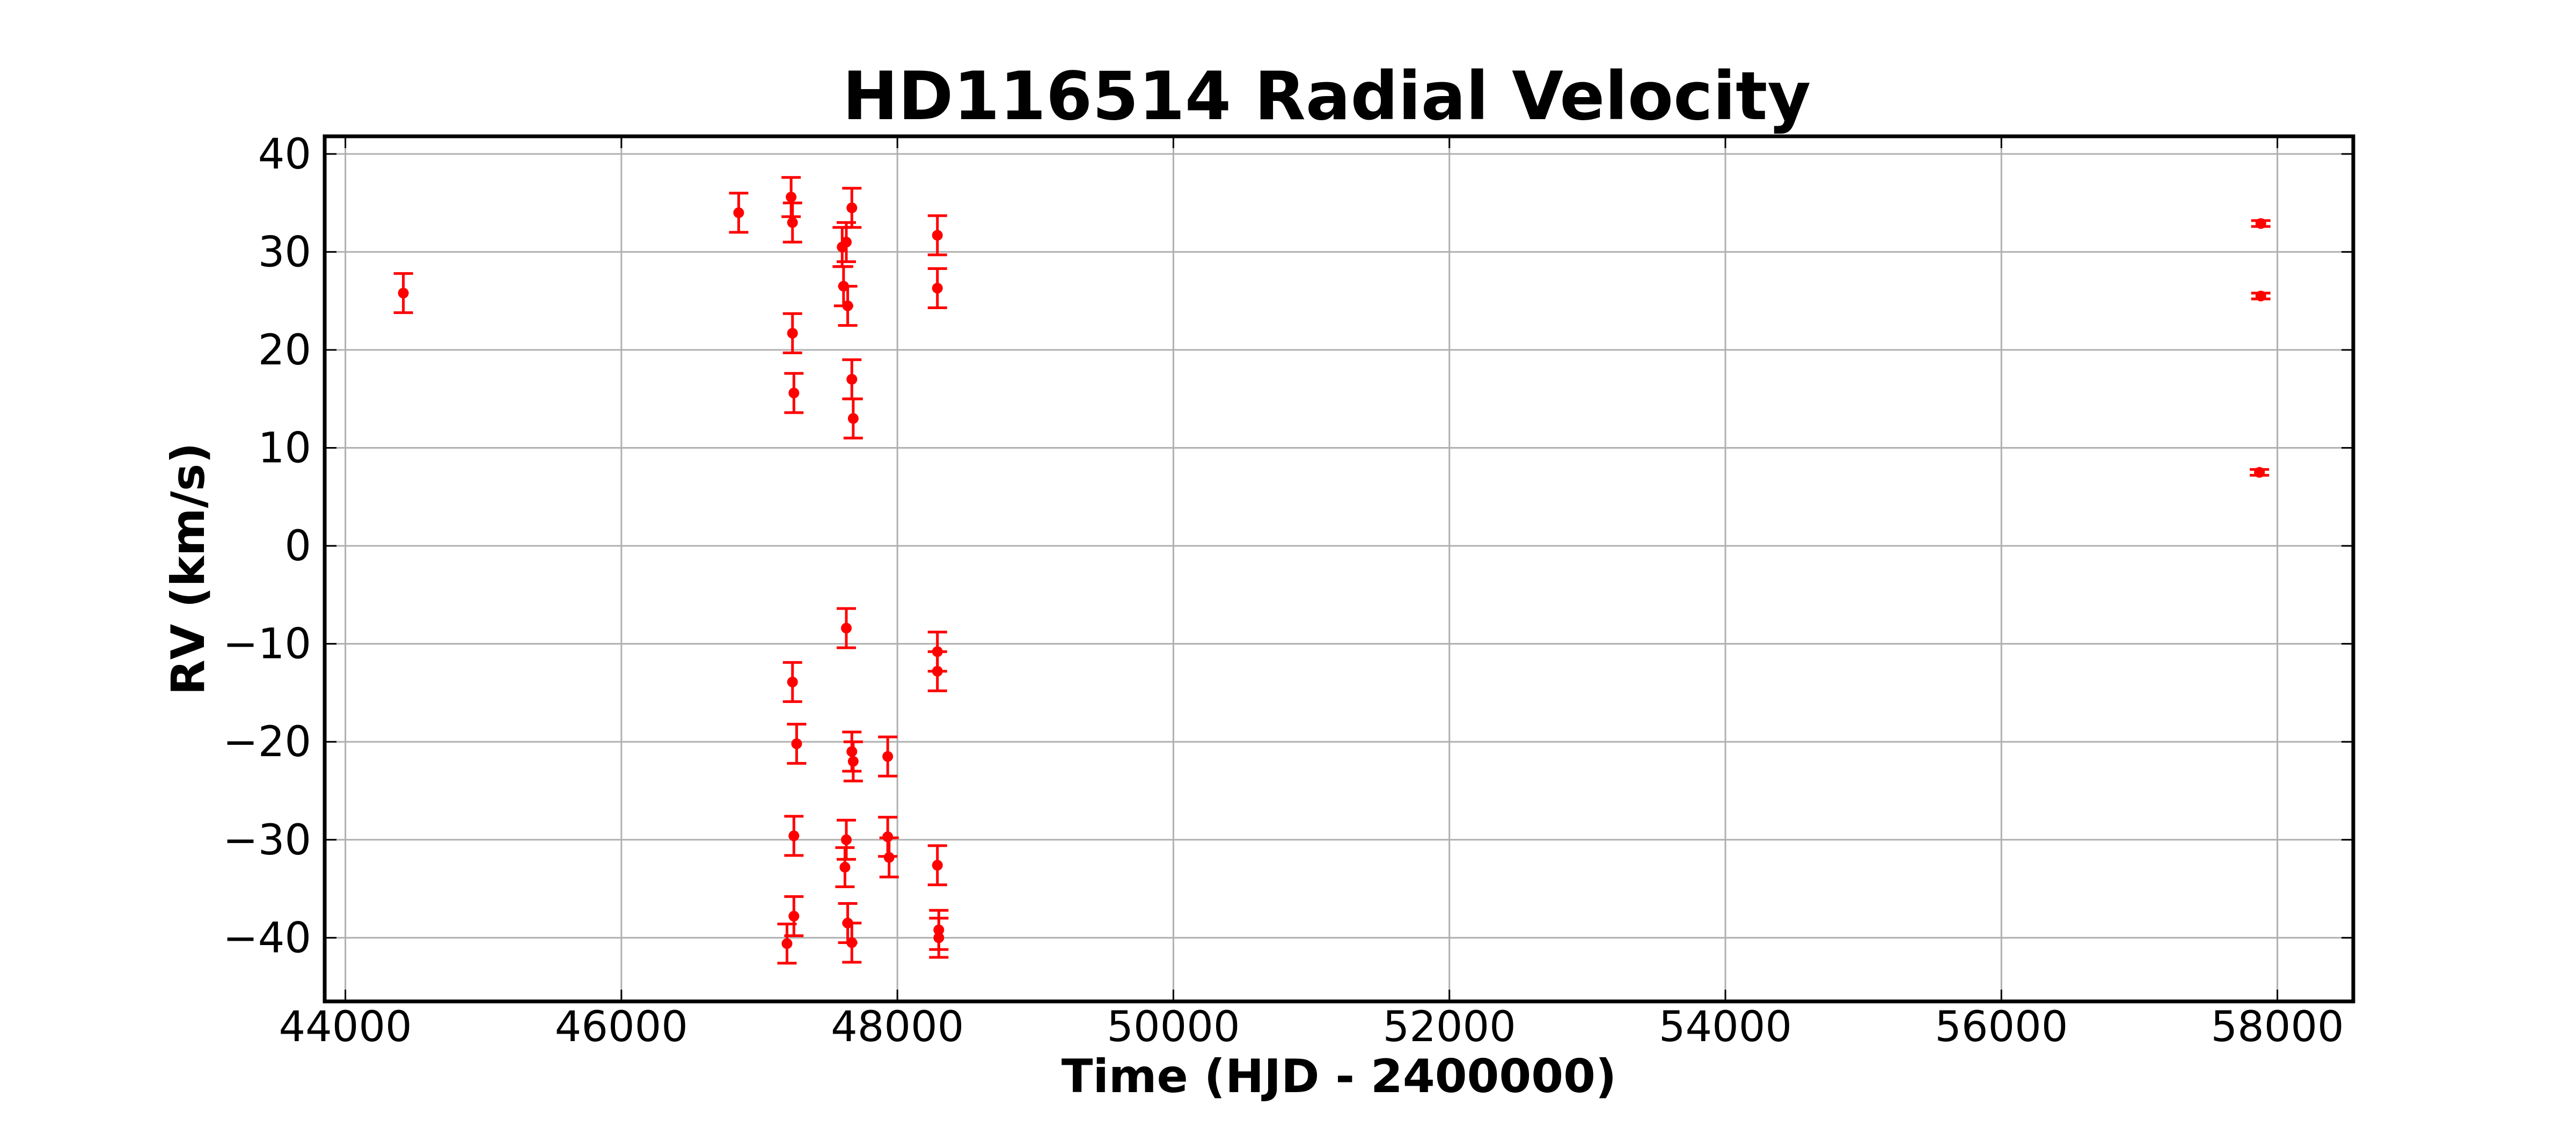 This screenshot has width=2576, height=1127. What do you see at coordinates (188, 569) in the screenshot?
I see `y-axis-label: RV (km/s)` at bounding box center [188, 569].